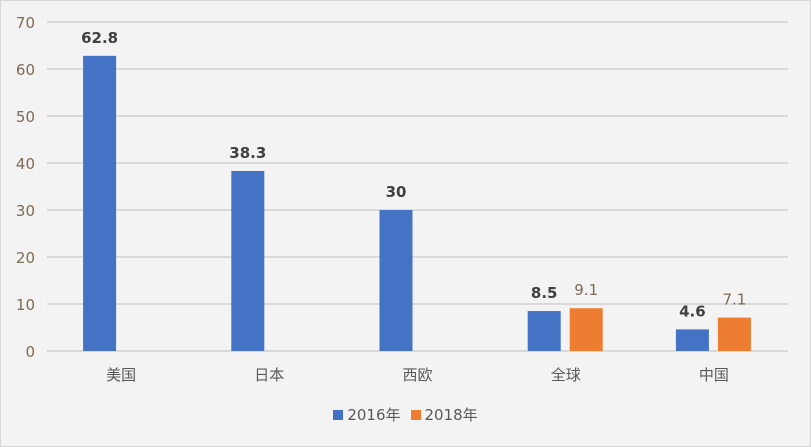 This screenshot has width=811, height=447. I want to click on y-tick-label: 50, so click(25, 117).